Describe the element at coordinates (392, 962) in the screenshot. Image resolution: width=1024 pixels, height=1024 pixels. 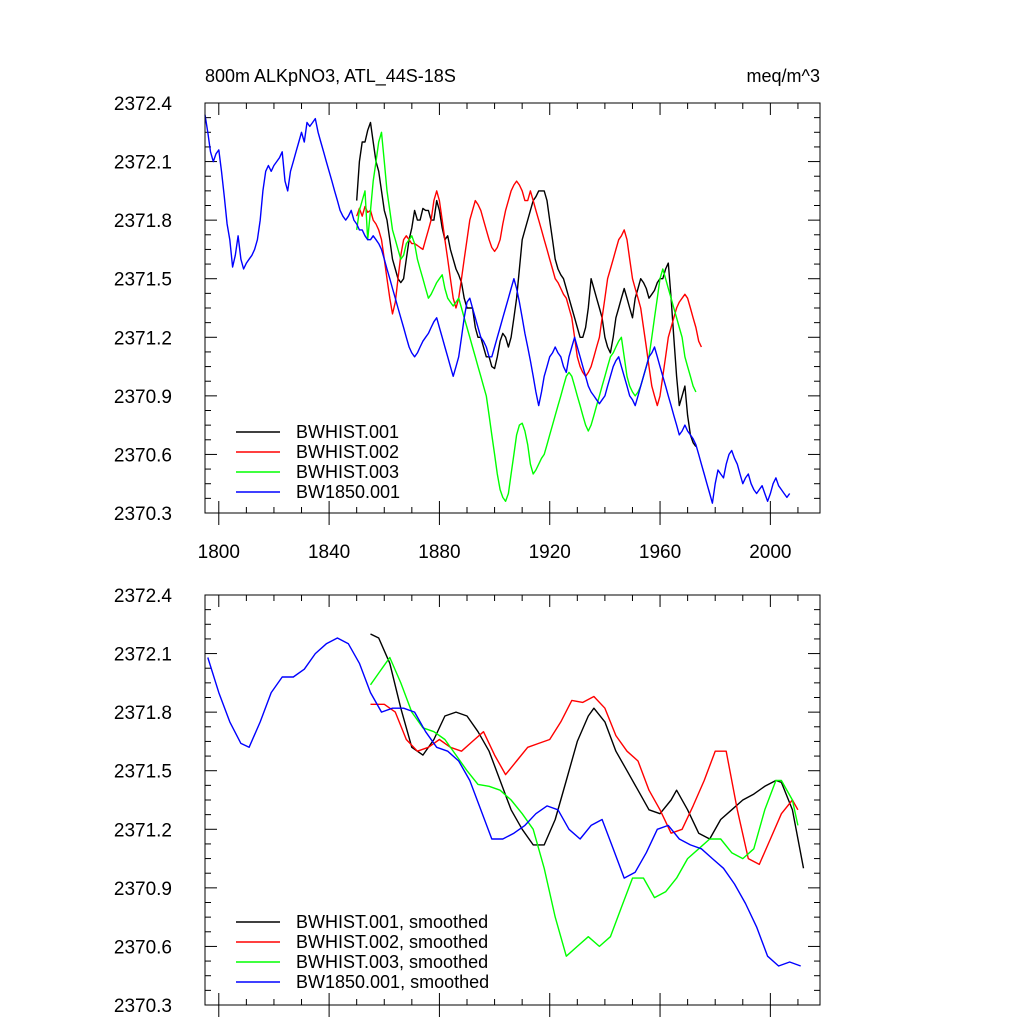
I see `legend-label: BWHIST.003, smoothed` at that location.